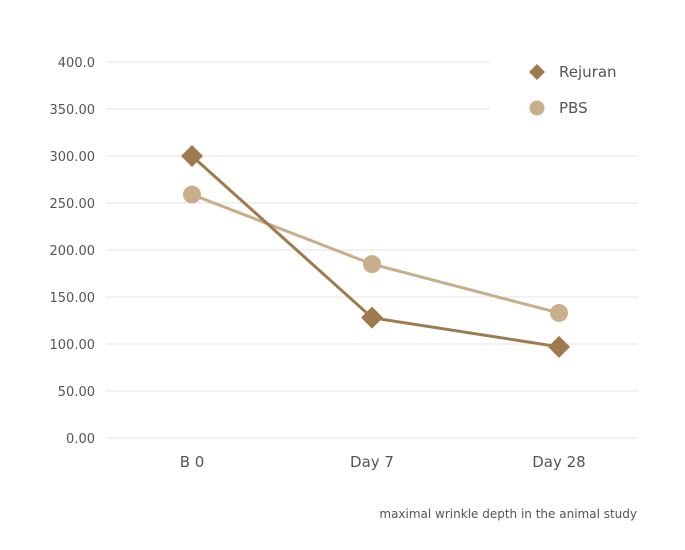  What do you see at coordinates (80, 439) in the screenshot?
I see `y-tick-label: 0.00` at bounding box center [80, 439].